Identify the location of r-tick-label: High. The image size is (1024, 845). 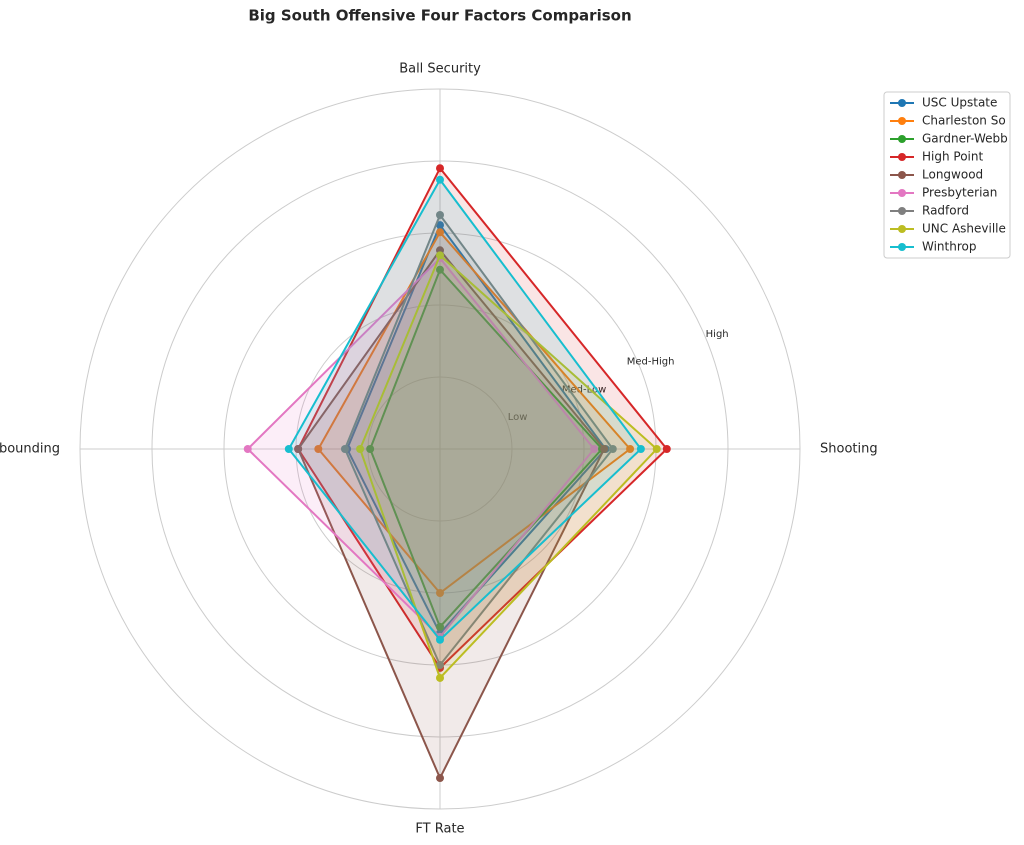
(717, 334).